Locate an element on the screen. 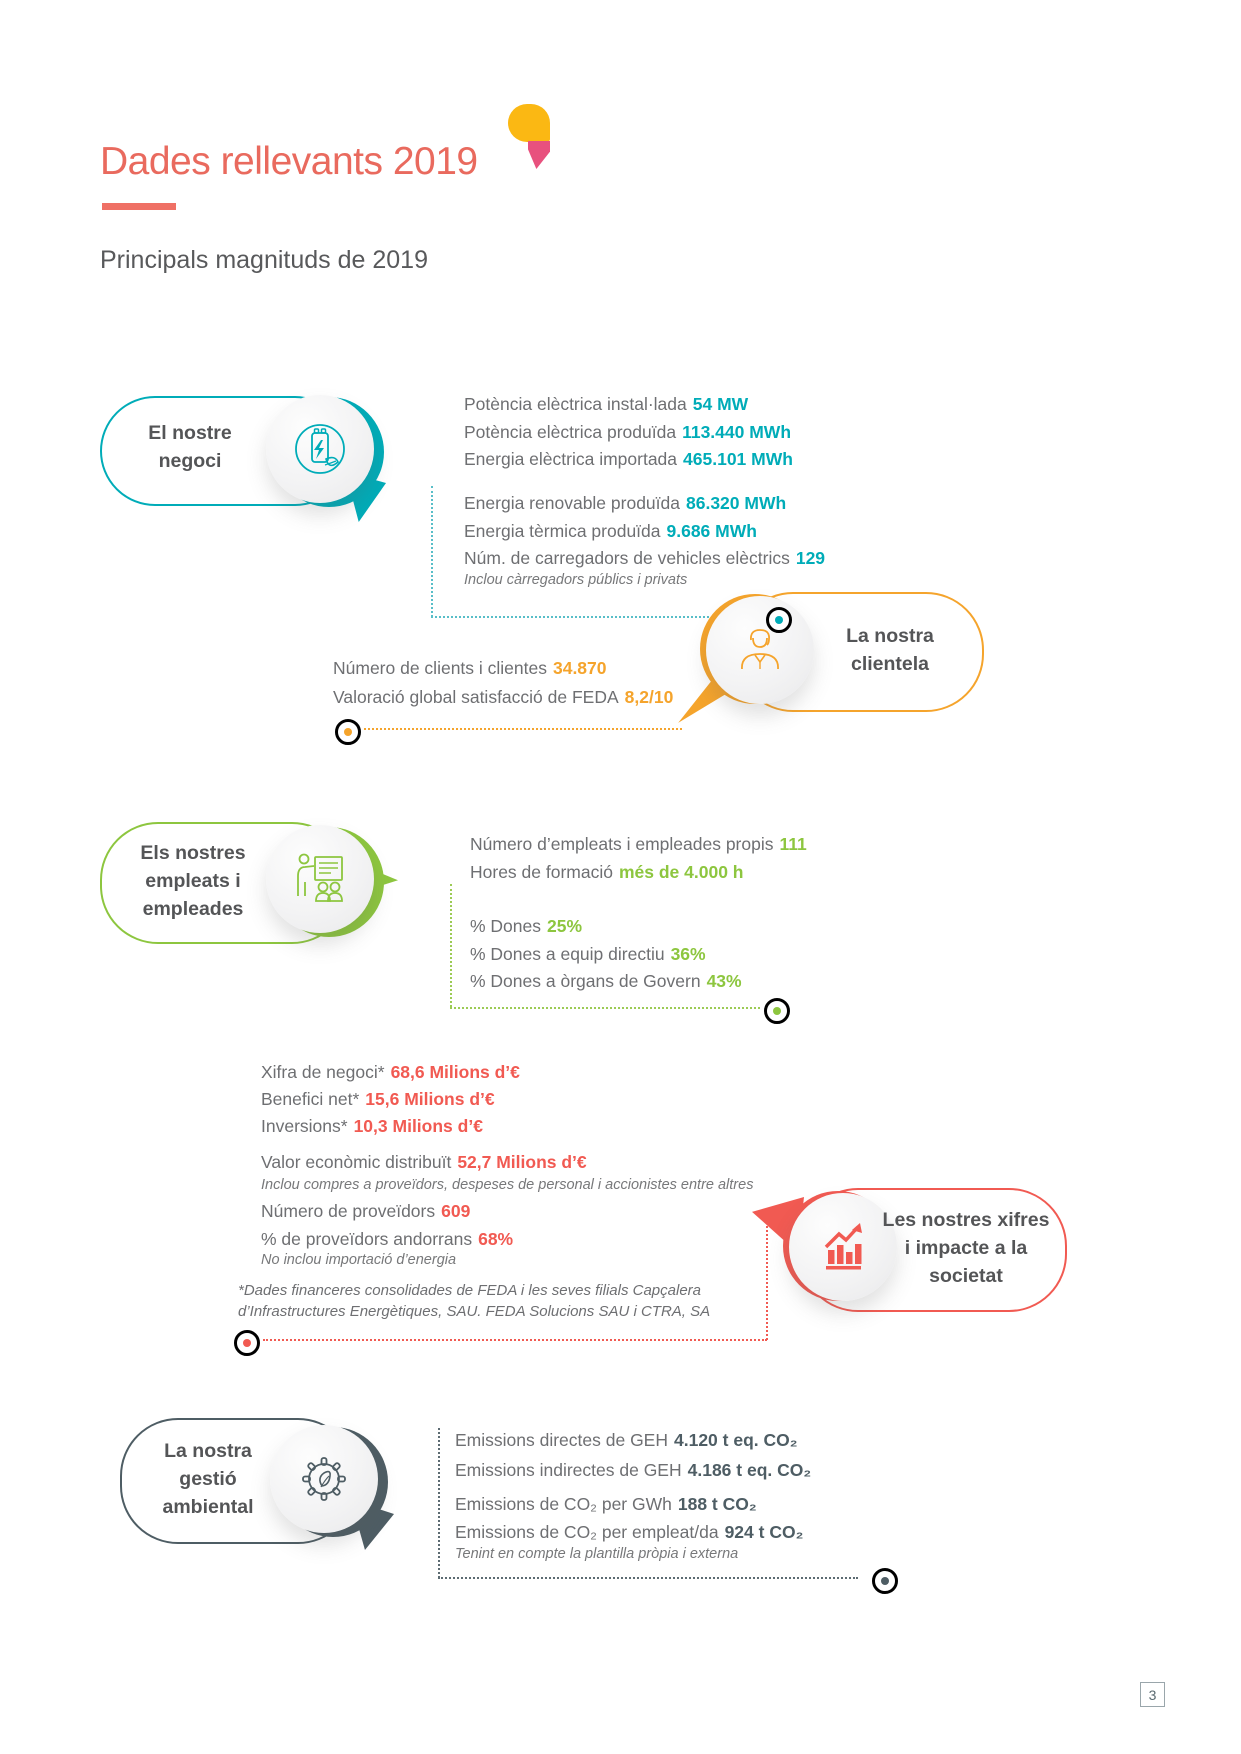  bar-chart-arrow-icon is located at coordinates (843, 1246).